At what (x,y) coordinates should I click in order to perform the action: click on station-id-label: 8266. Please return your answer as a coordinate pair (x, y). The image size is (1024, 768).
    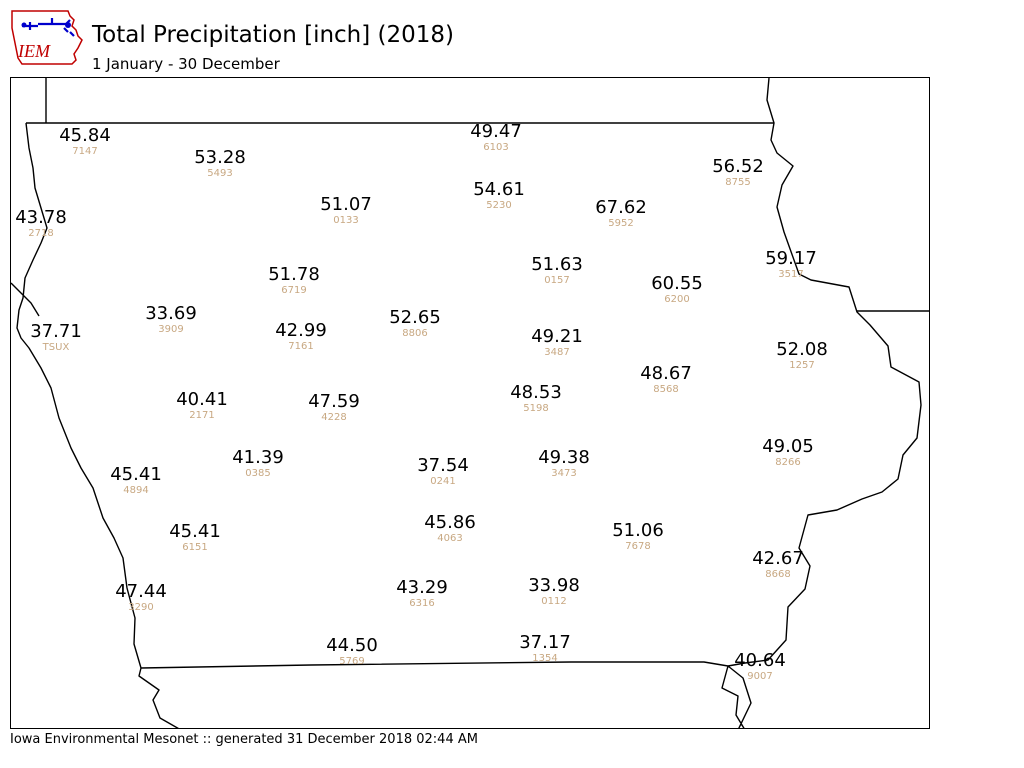
    Looking at the image, I should click on (787, 462).